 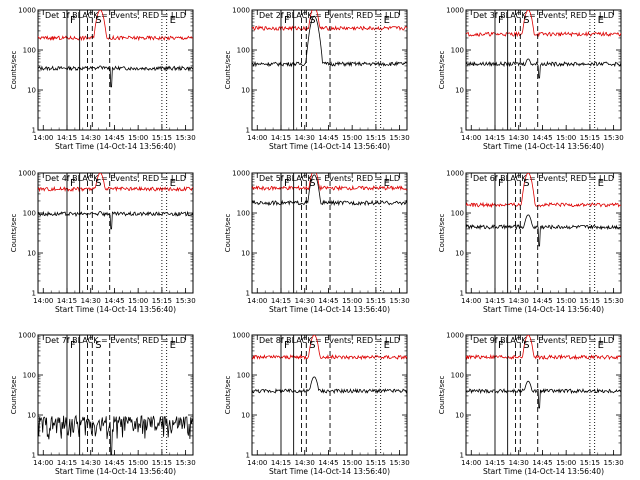 I want to click on chart-title: Det 6f BLACK = Events, RED = LLD, so click(x=543, y=178).